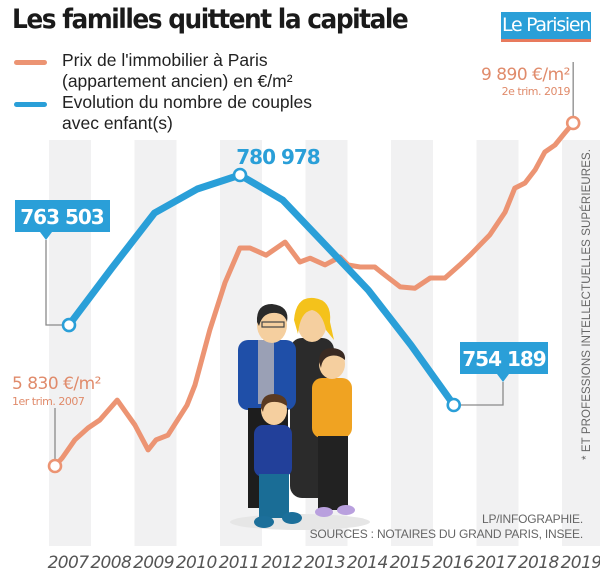  What do you see at coordinates (48, 401) in the screenshot?
I see `price-start-period: 1er trim. 2007` at bounding box center [48, 401].